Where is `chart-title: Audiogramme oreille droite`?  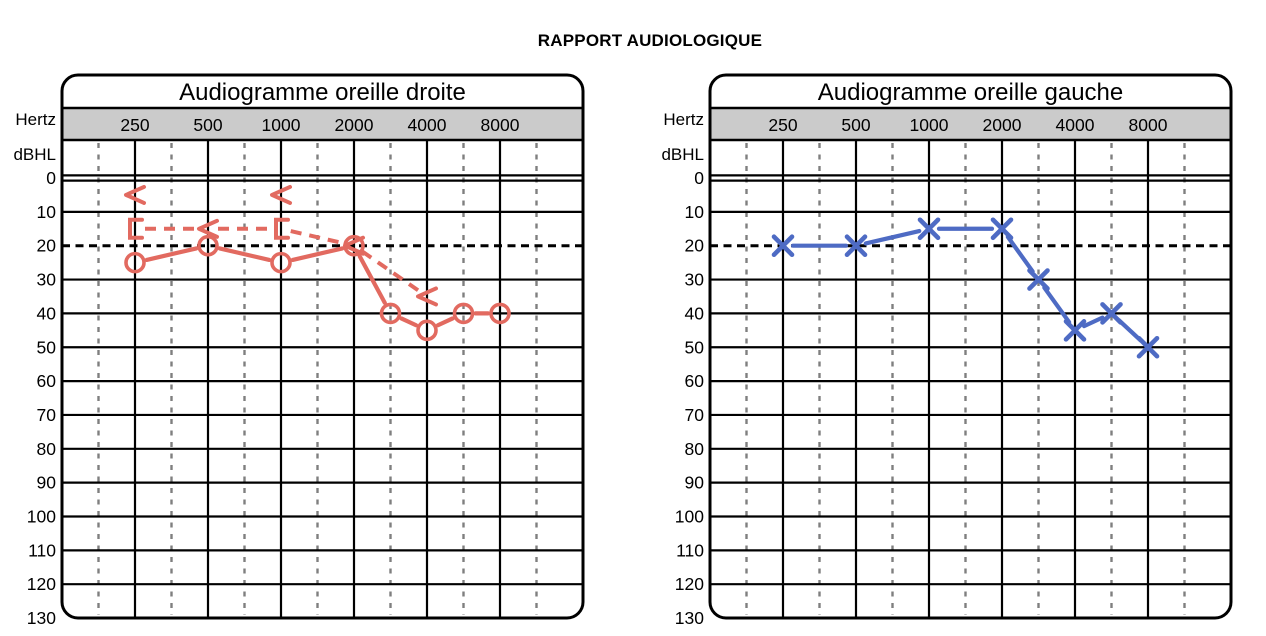
chart-title: Audiogramme oreille droite is located at coordinates (322, 92).